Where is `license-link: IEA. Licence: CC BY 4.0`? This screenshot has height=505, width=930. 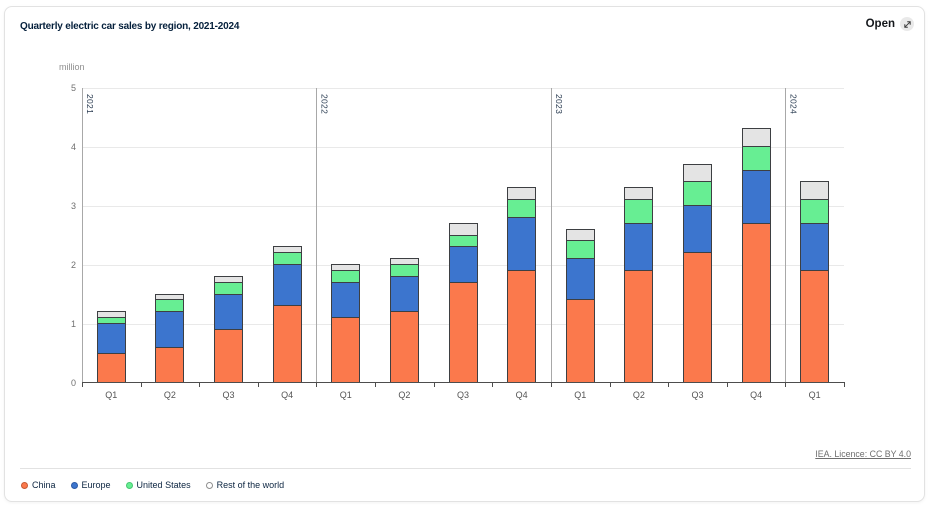
license-link: IEA. Licence: CC BY 4.0 is located at coordinates (863, 454).